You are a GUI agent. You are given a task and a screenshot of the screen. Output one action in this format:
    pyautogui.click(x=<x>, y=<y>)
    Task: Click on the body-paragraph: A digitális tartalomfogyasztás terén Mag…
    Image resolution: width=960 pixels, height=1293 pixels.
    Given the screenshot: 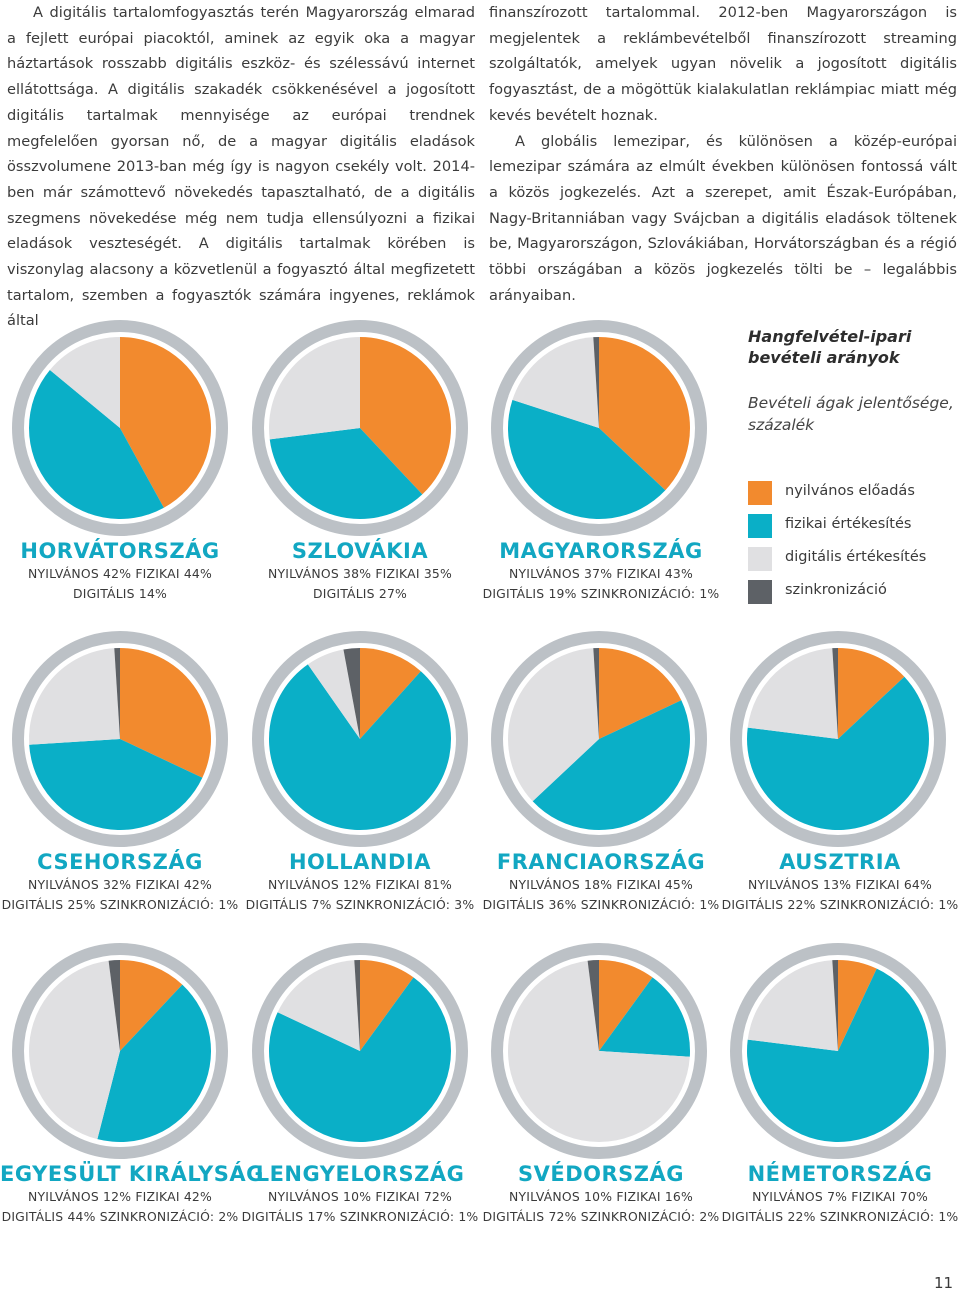 What is the action you would take?
    pyautogui.click(x=241, y=167)
    